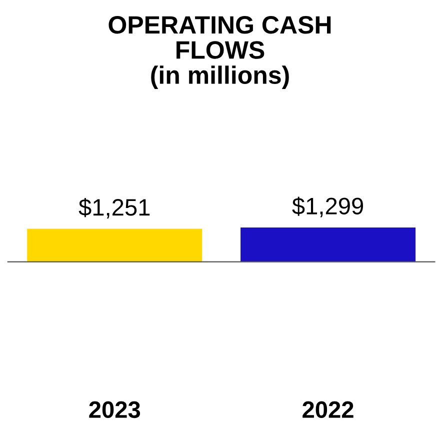  Describe the element at coordinates (114, 409) in the screenshot. I see `x-tick-label: 2023` at that location.